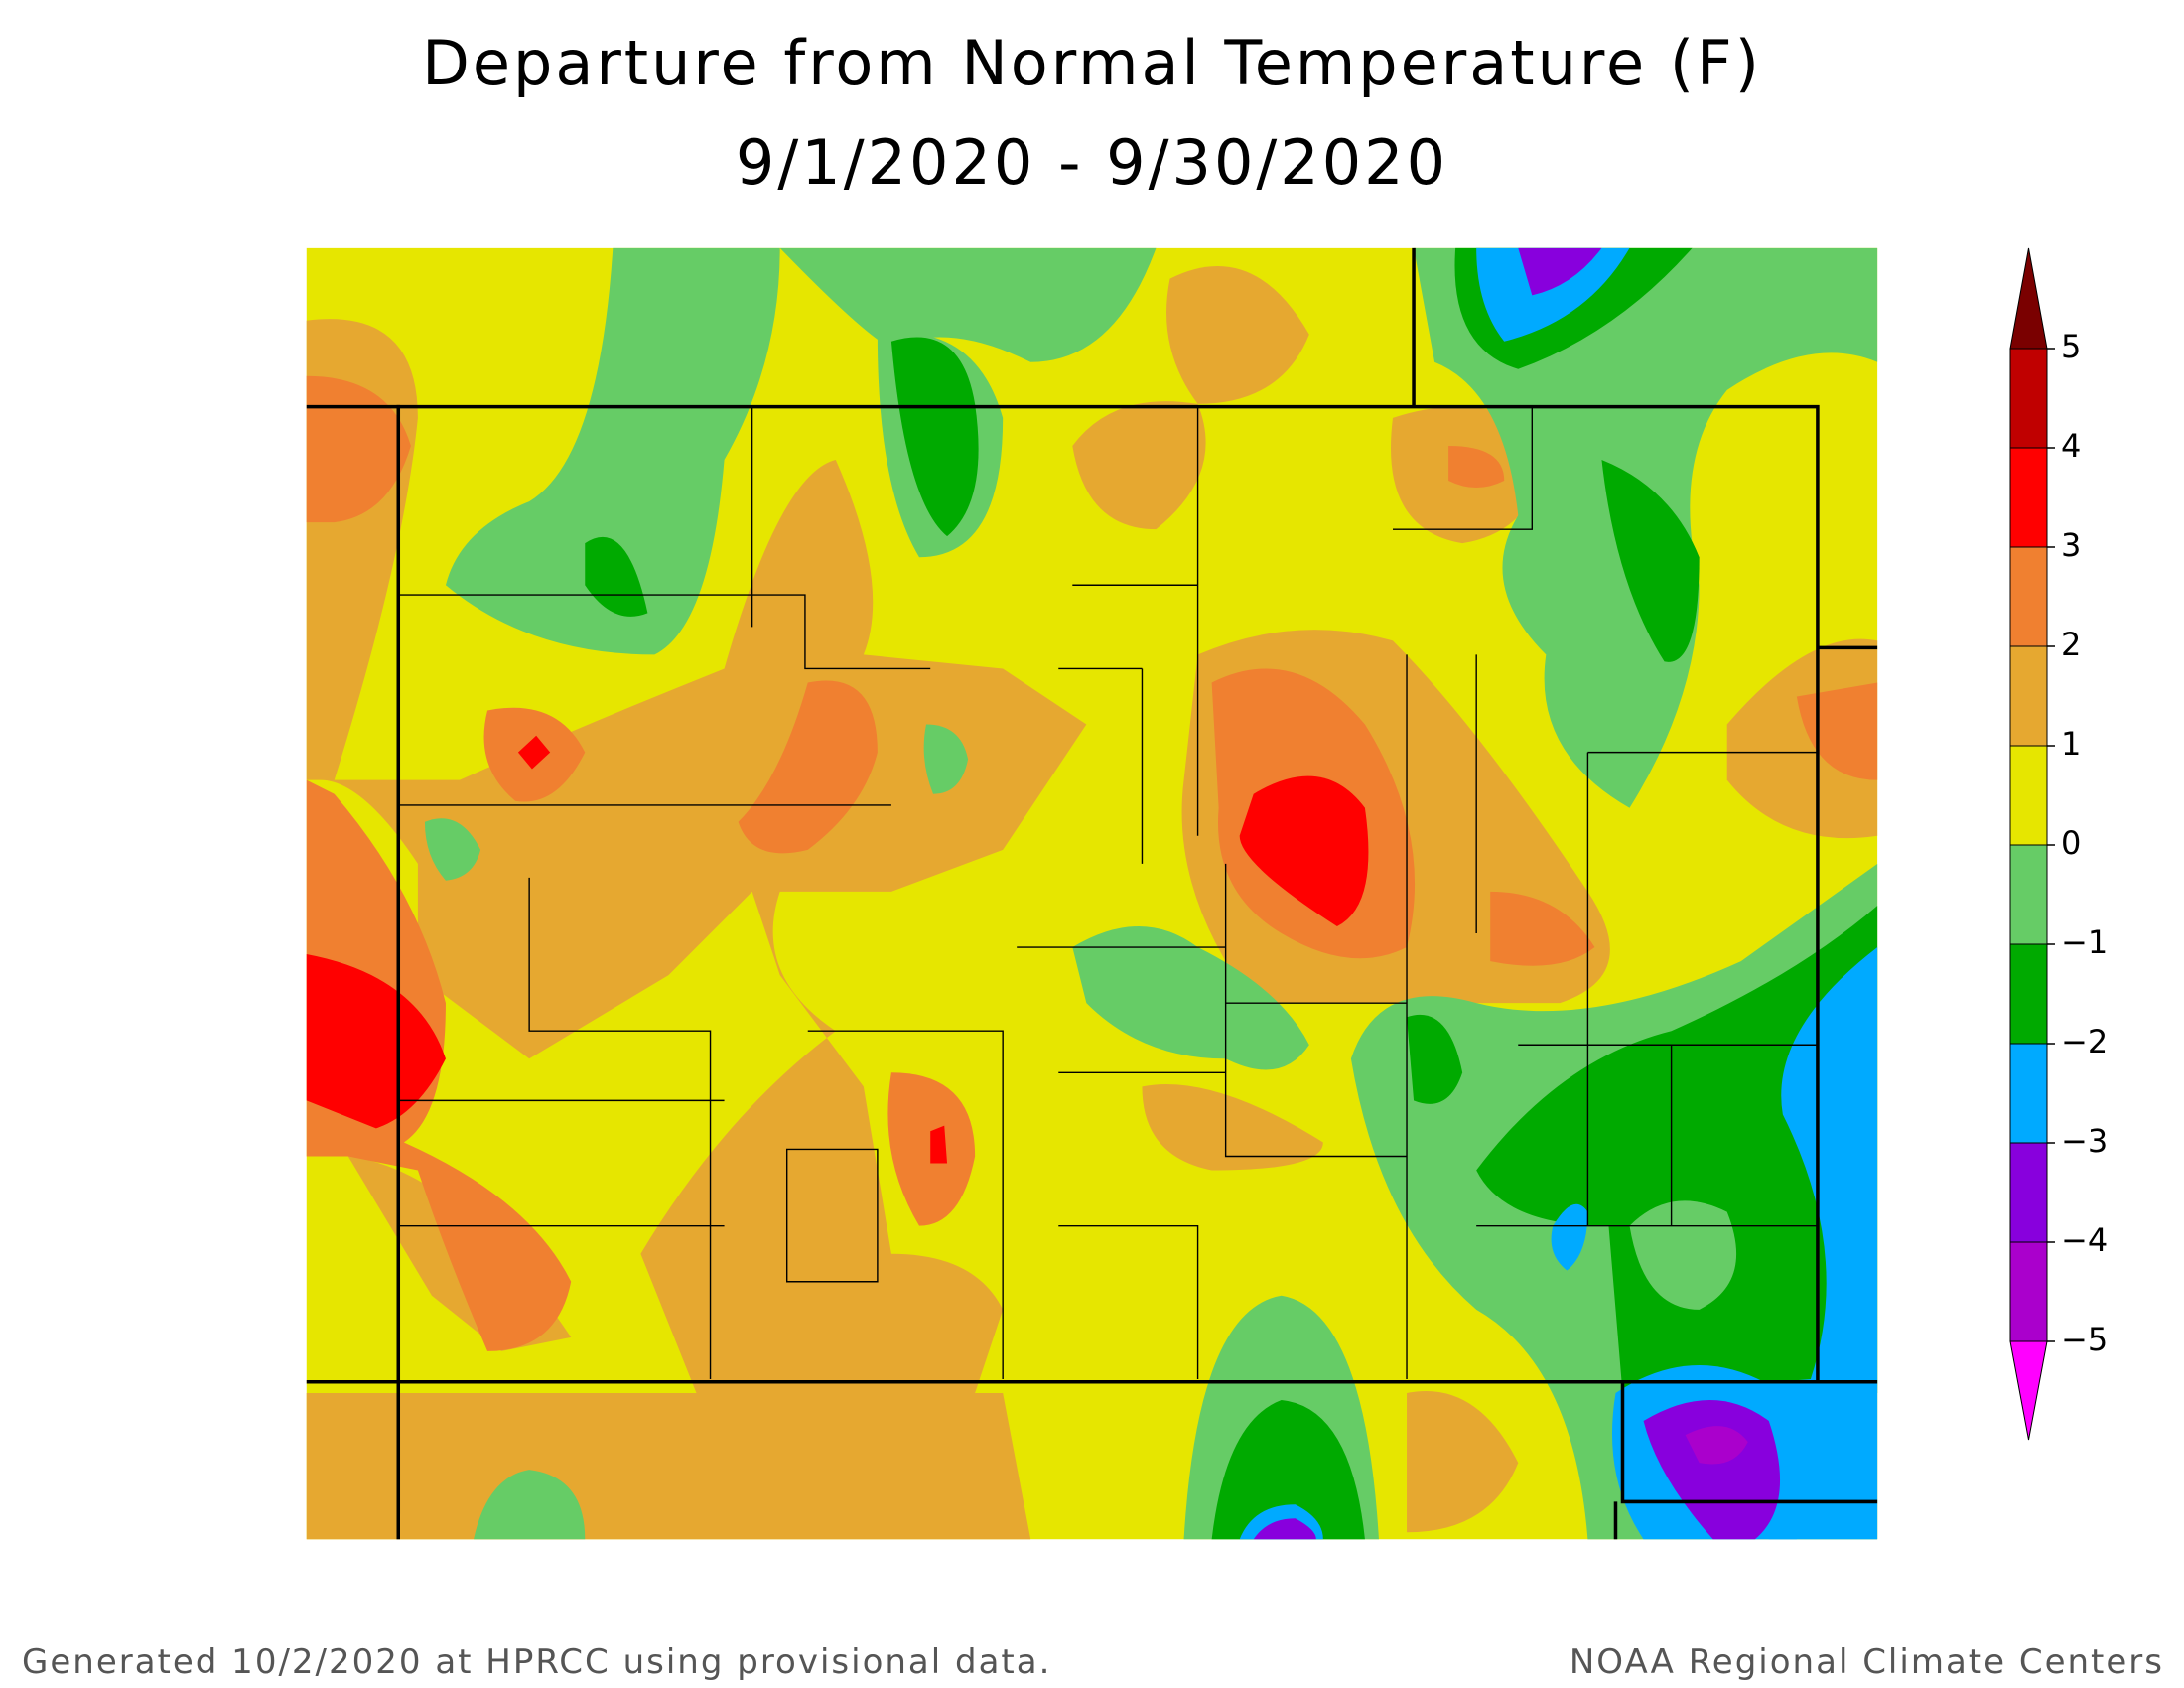  I want to click on tick-label: 5, so click(2071, 346).